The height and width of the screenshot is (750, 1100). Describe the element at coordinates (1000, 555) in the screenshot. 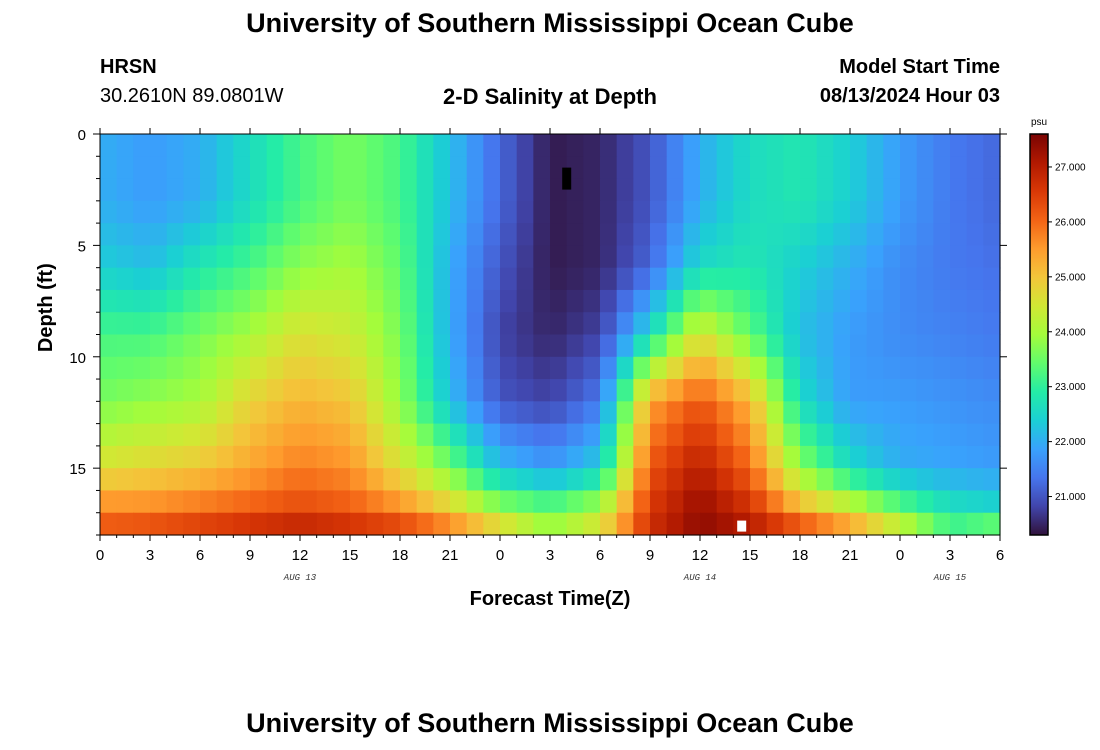

I see `x-tick-label: 6` at that location.